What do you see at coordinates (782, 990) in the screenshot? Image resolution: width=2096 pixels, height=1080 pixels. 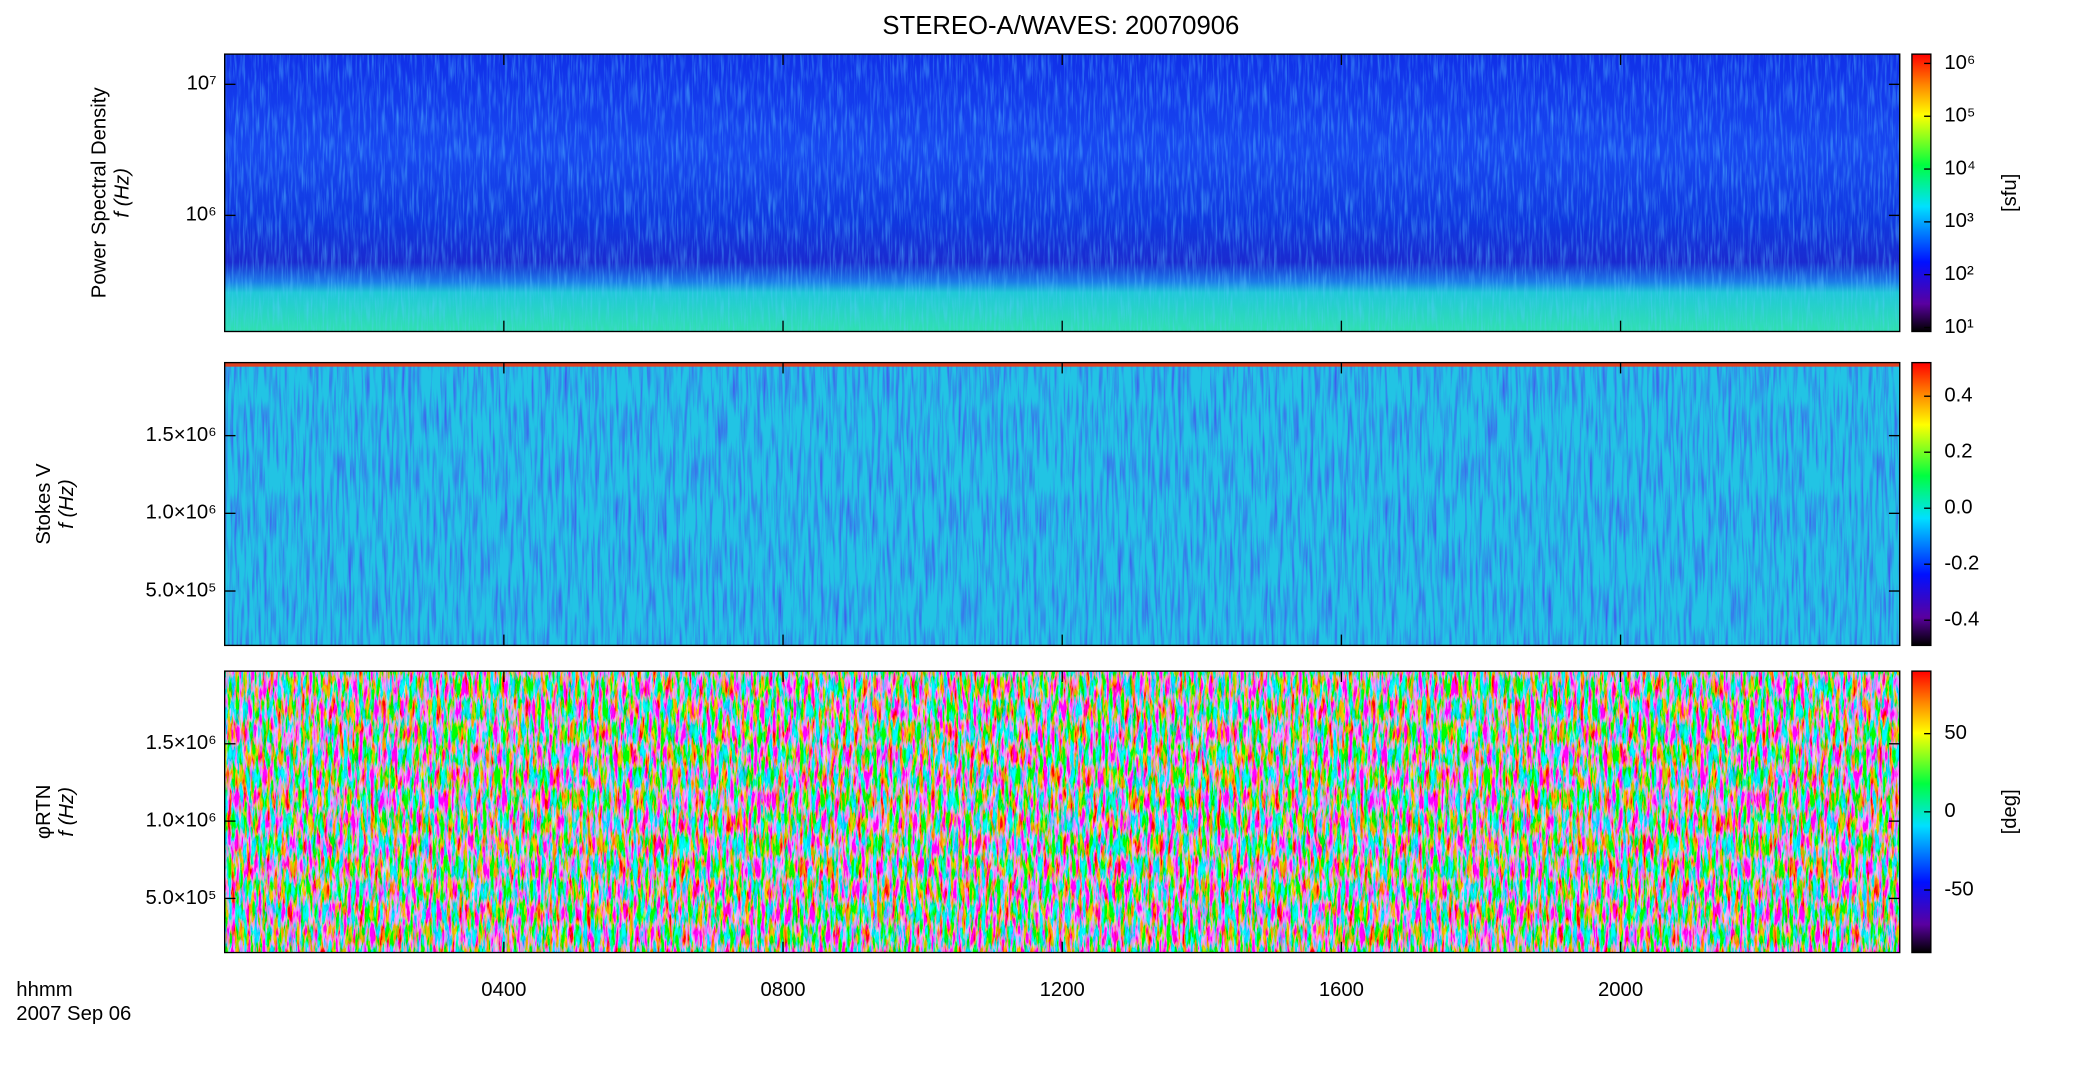 I see `x-tick-label: 0800` at bounding box center [782, 990].